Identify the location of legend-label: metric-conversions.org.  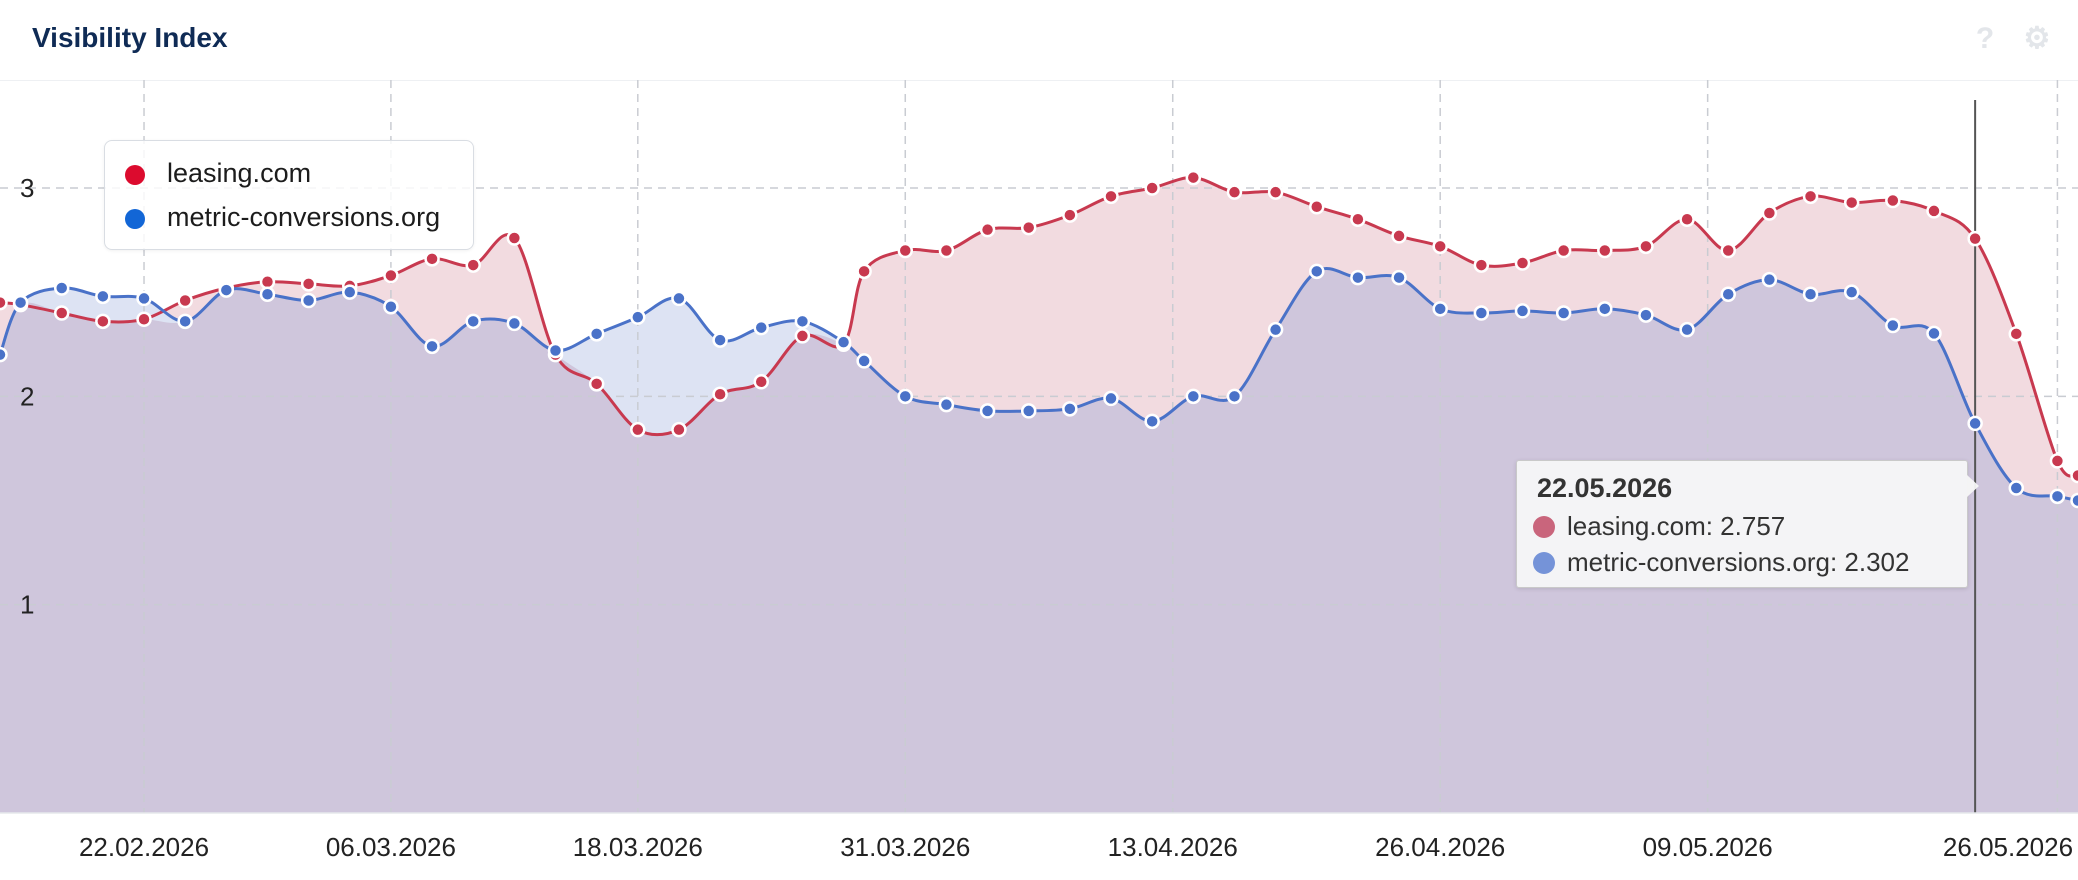
(304, 217).